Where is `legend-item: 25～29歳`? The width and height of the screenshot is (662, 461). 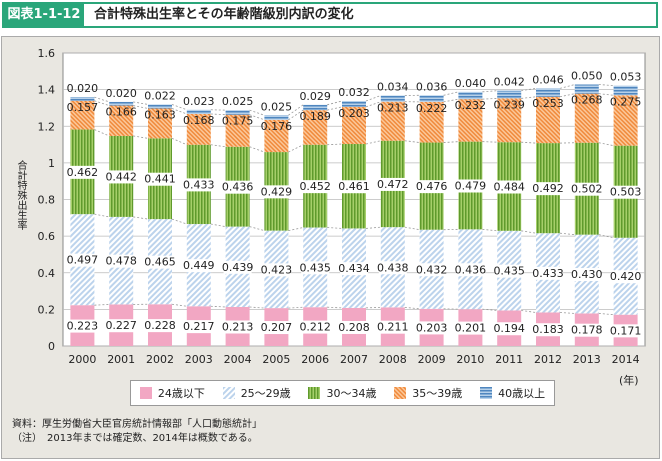
legend-item: 25～29歳 is located at coordinates (256, 393).